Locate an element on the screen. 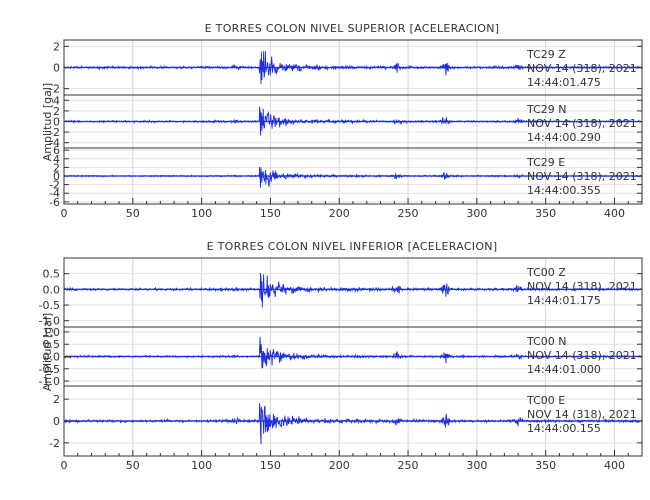  station-channel-label: TC00 Z is located at coordinates (546, 272).